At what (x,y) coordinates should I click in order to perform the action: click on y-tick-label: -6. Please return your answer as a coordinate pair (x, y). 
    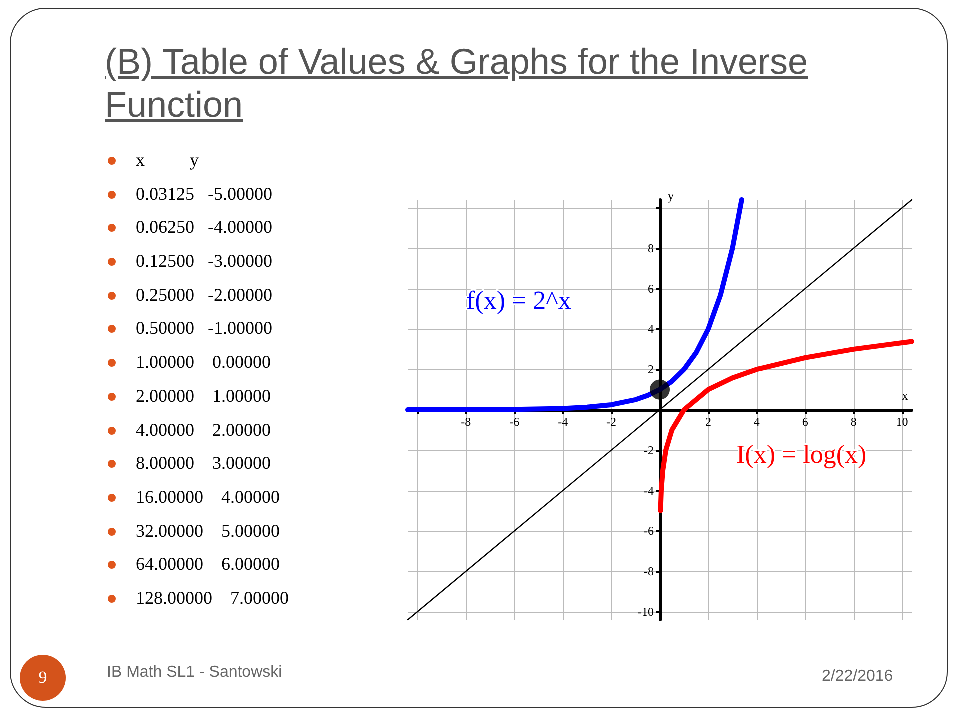
    Looking at the image, I should click on (649, 531).